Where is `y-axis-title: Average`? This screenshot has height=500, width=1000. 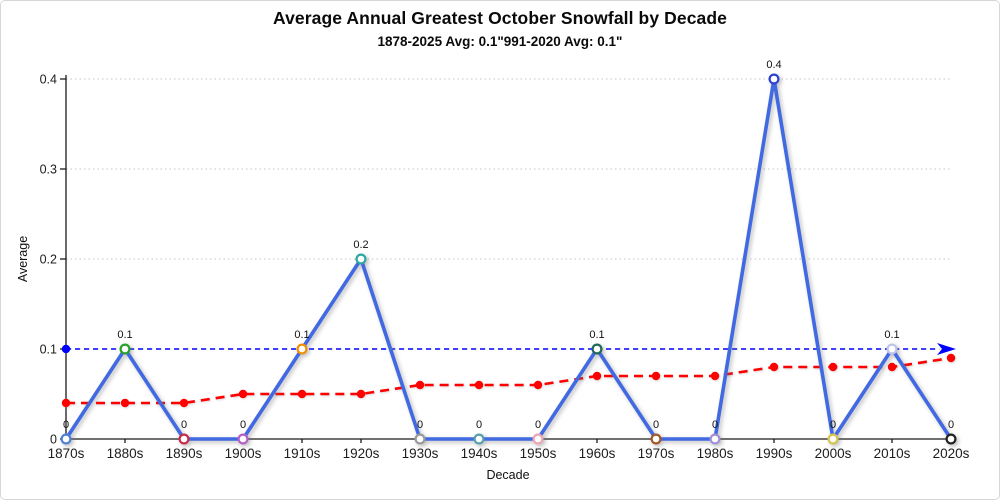 y-axis-title: Average is located at coordinates (23, 259).